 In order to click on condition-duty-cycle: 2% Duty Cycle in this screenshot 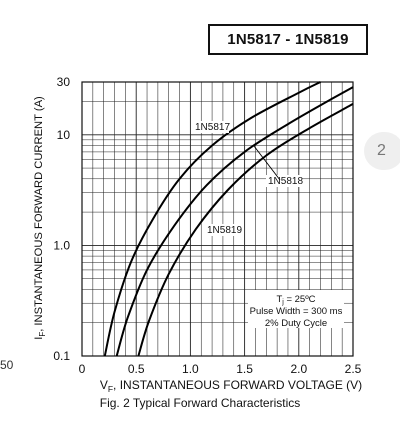, I will do `click(296, 323)`.